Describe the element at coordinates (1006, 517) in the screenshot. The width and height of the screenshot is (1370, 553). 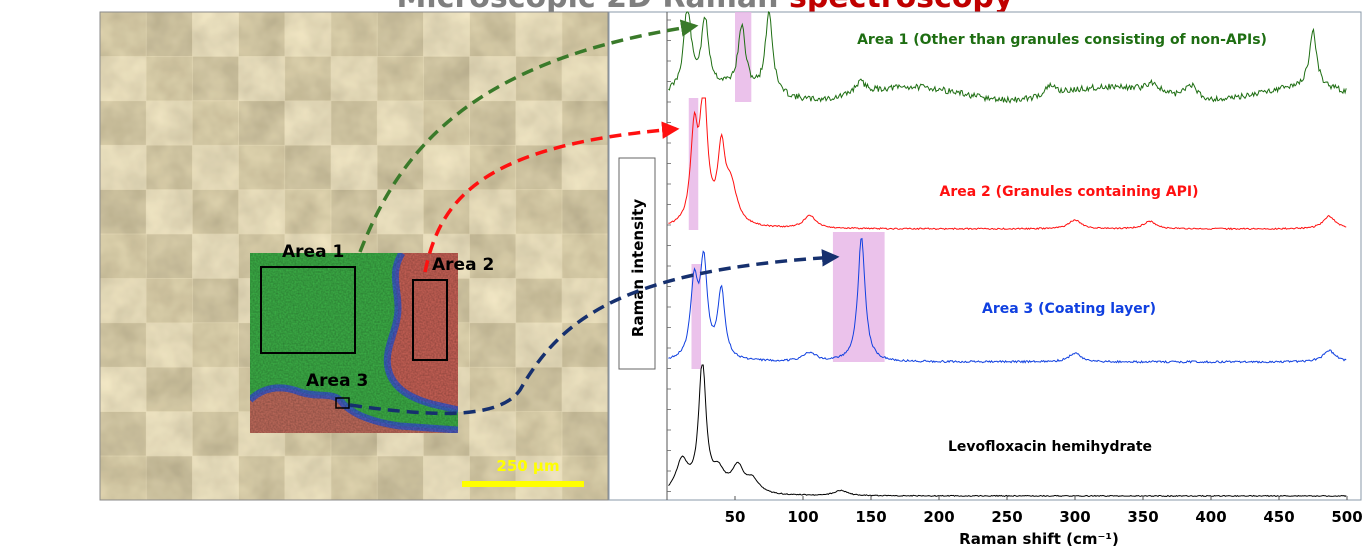
I see `x-tick-label: 250` at that location.